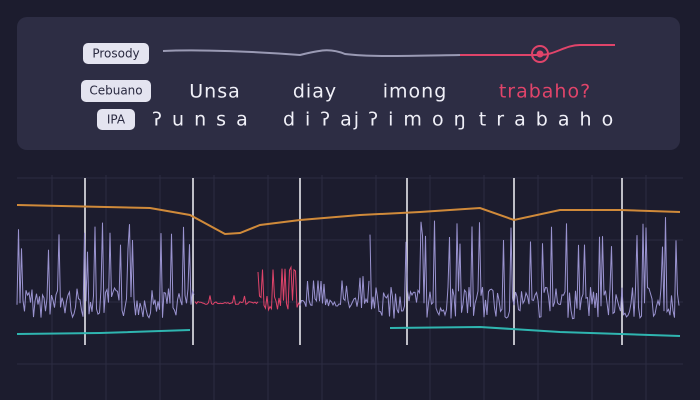 This screenshot has height=400, width=700. I want to click on ipa-label: IPA, so click(116, 120).